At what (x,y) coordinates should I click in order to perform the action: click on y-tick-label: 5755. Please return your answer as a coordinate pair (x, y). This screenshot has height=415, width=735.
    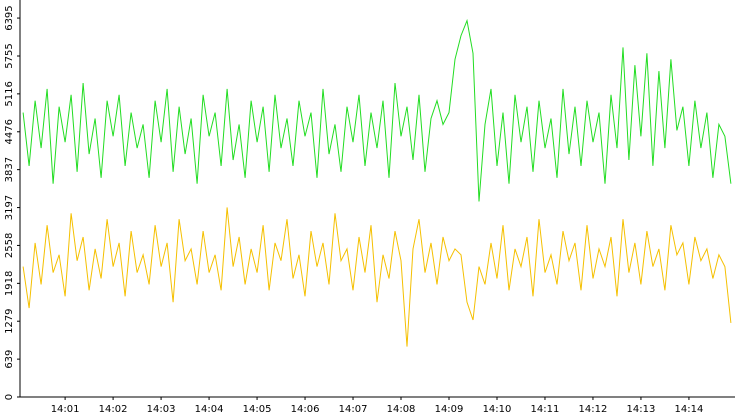
    Looking at the image, I should click on (9, 55).